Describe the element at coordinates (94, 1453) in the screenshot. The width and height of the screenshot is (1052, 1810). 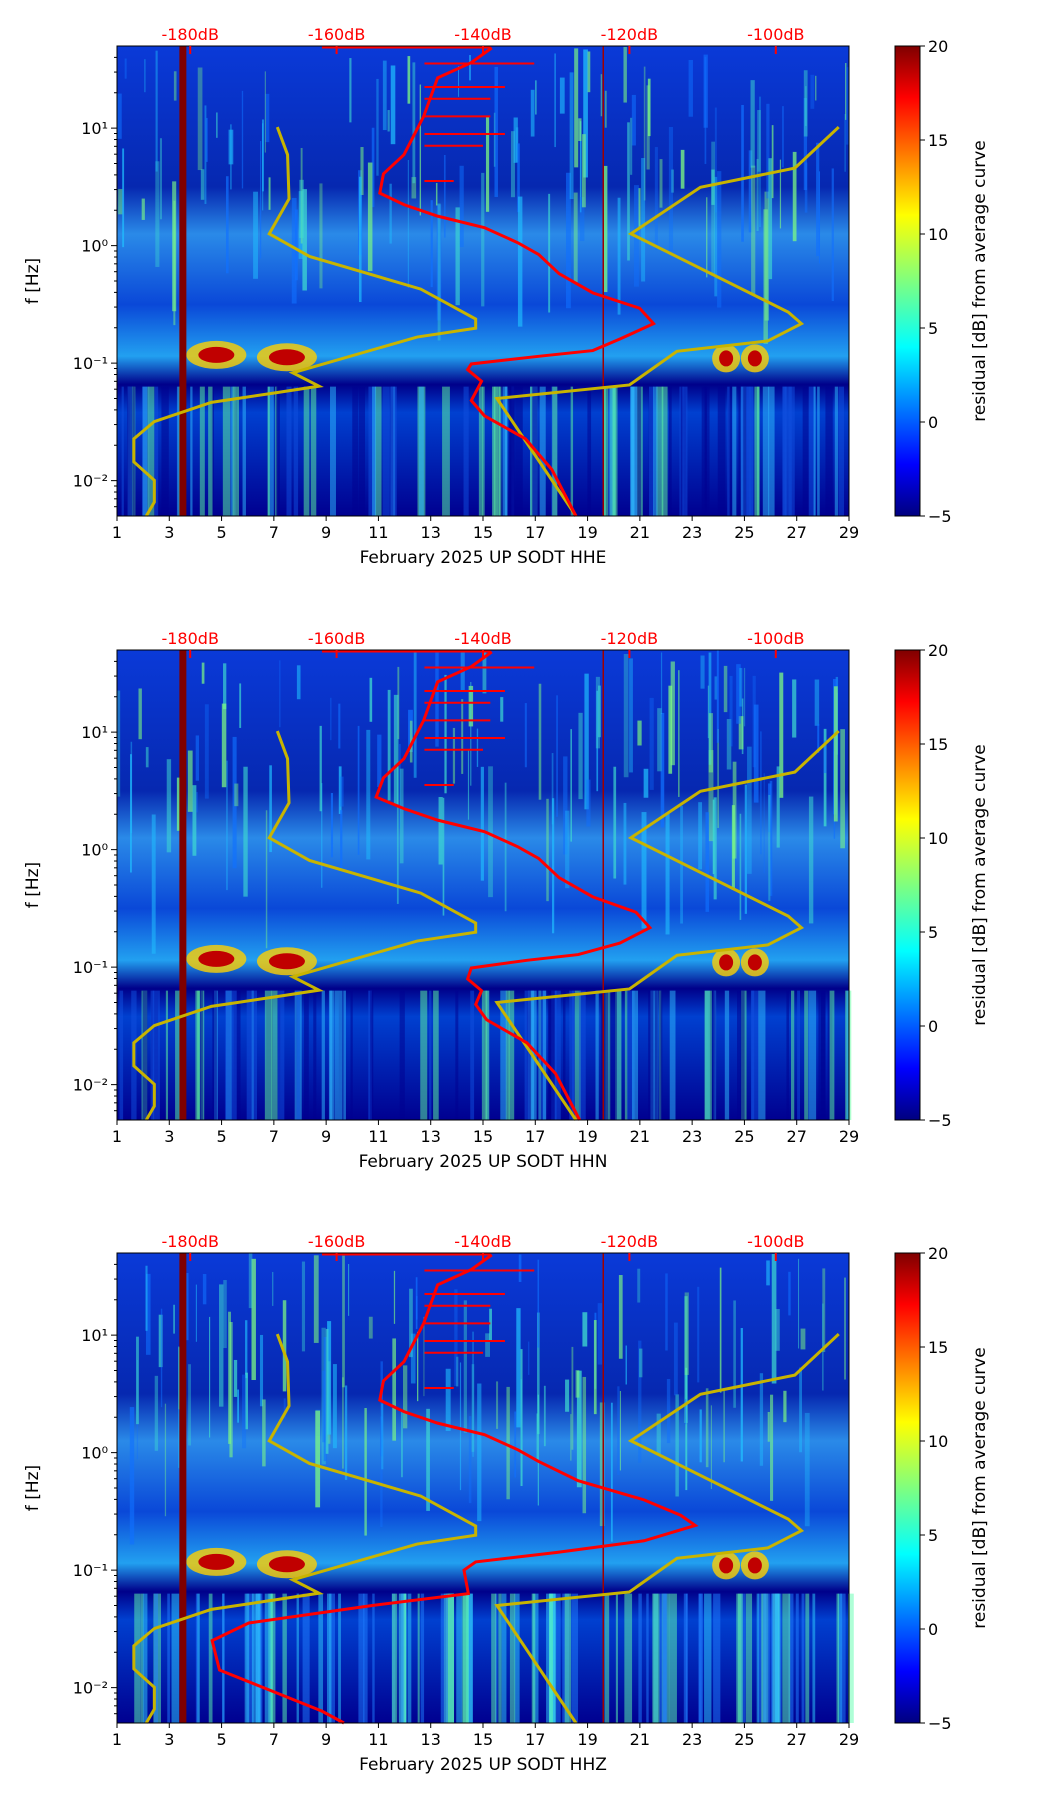
I see `y-tick-label: 10⁰` at that location.